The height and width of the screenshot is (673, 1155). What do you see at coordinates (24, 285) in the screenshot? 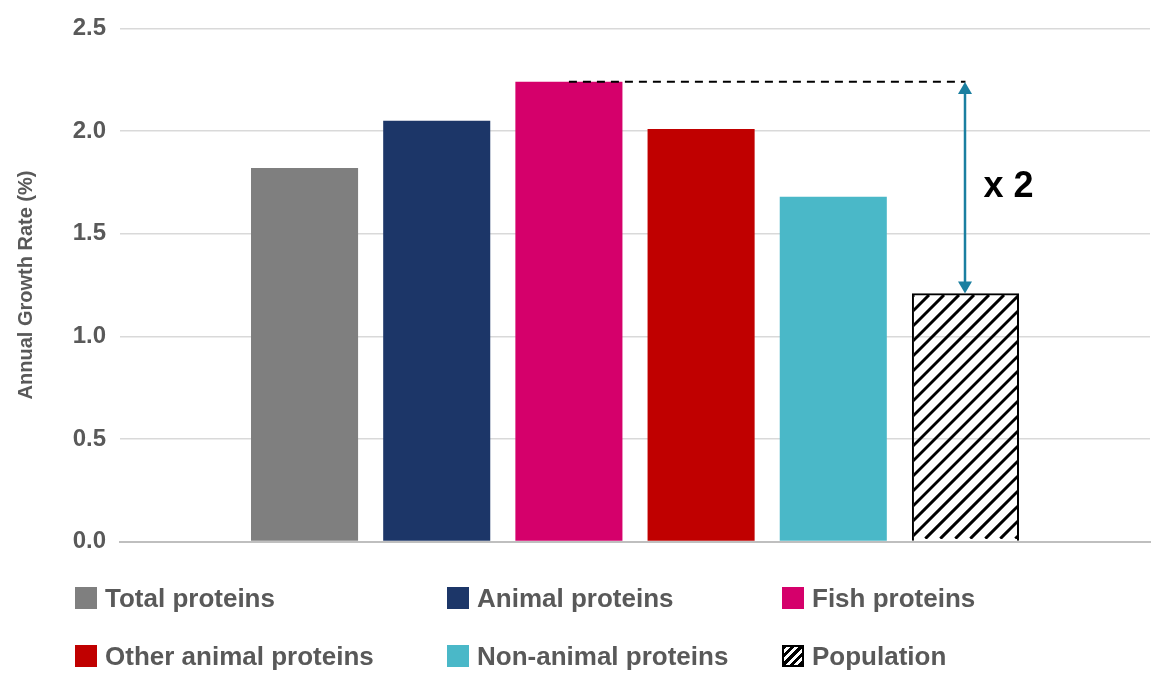
I see `y-axis-title: Annual Growth Rate (%)` at bounding box center [24, 285].